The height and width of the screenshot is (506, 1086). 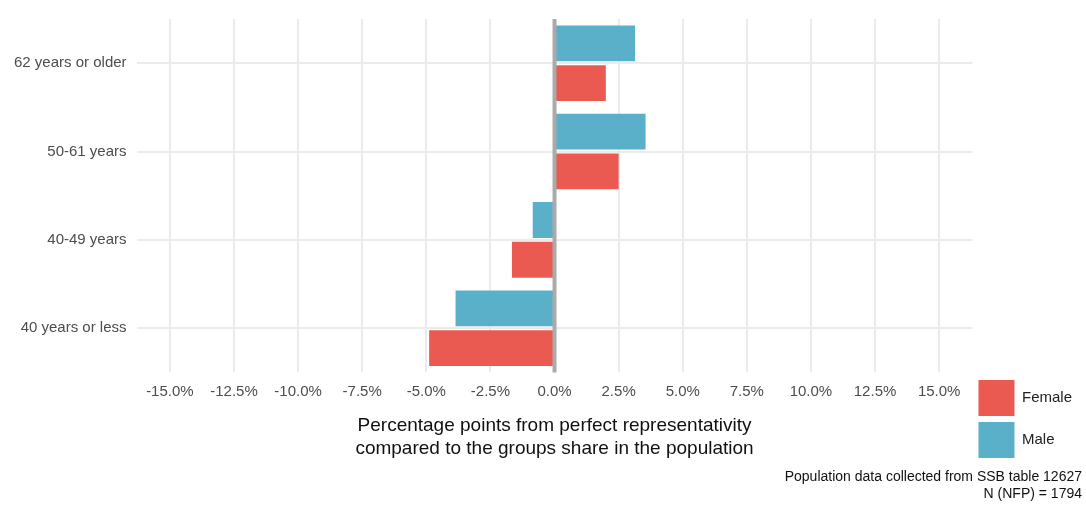 What do you see at coordinates (426, 390) in the screenshot?
I see `x-tick-label: -5.0%` at bounding box center [426, 390].